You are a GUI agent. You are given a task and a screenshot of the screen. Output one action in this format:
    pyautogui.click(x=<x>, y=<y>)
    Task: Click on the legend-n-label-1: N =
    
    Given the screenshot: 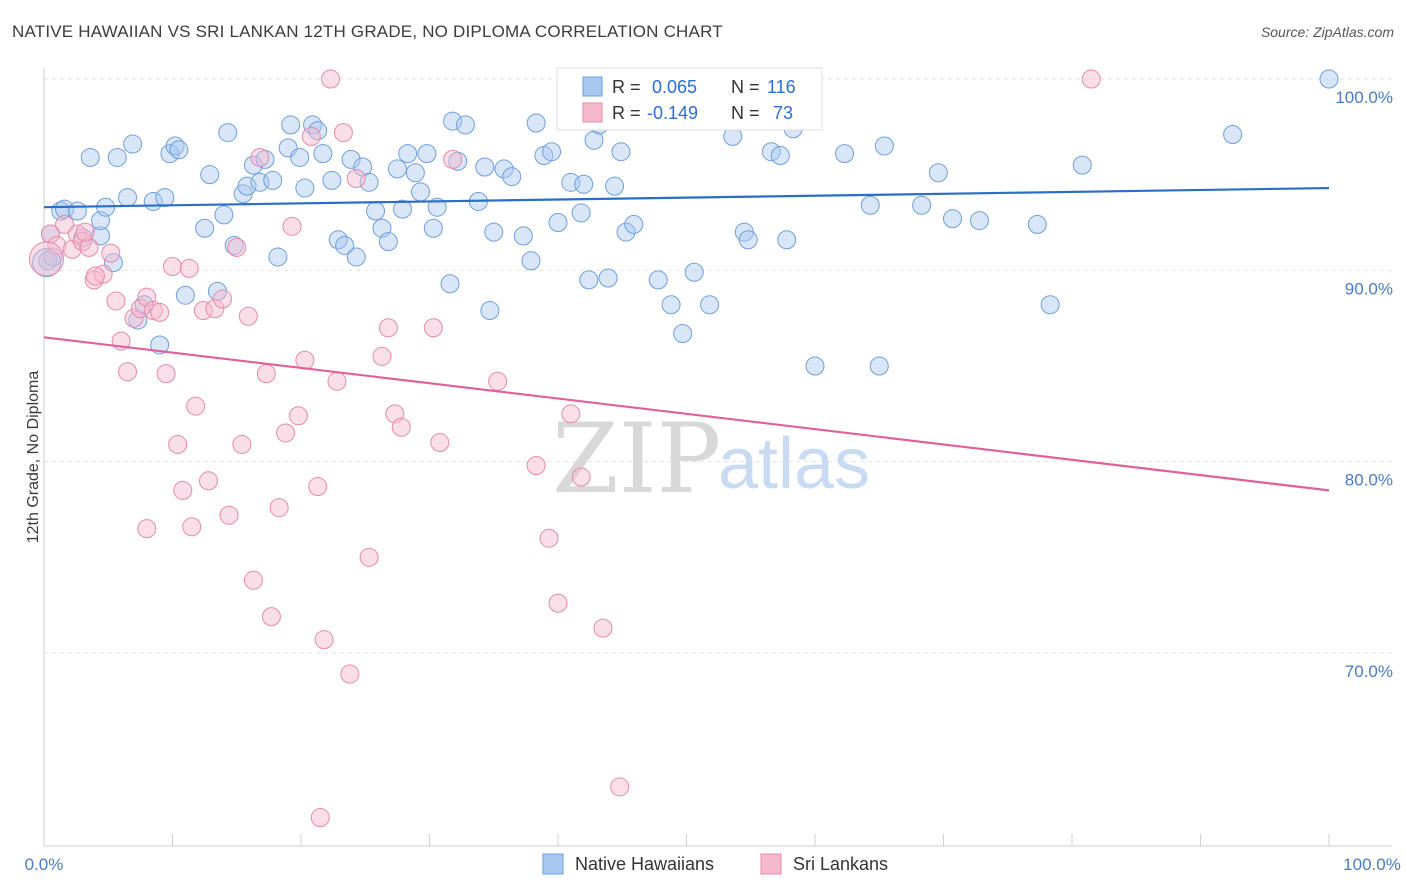 What is the action you would take?
    pyautogui.click(x=745, y=87)
    